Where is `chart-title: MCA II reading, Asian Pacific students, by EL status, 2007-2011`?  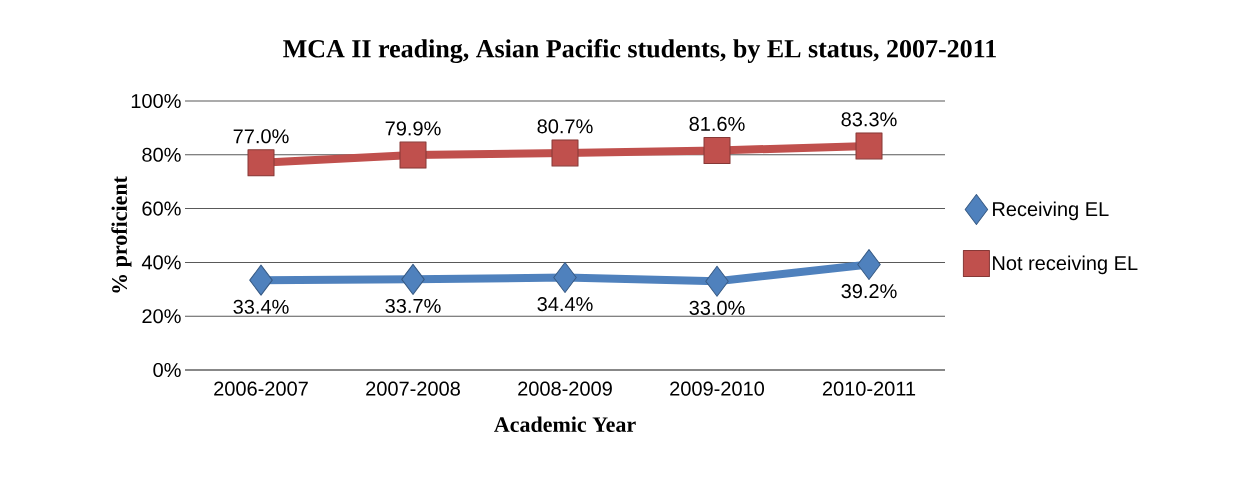
chart-title: MCA II reading, Asian Pacific students, by EL status, 2007-2011 is located at coordinates (639, 51).